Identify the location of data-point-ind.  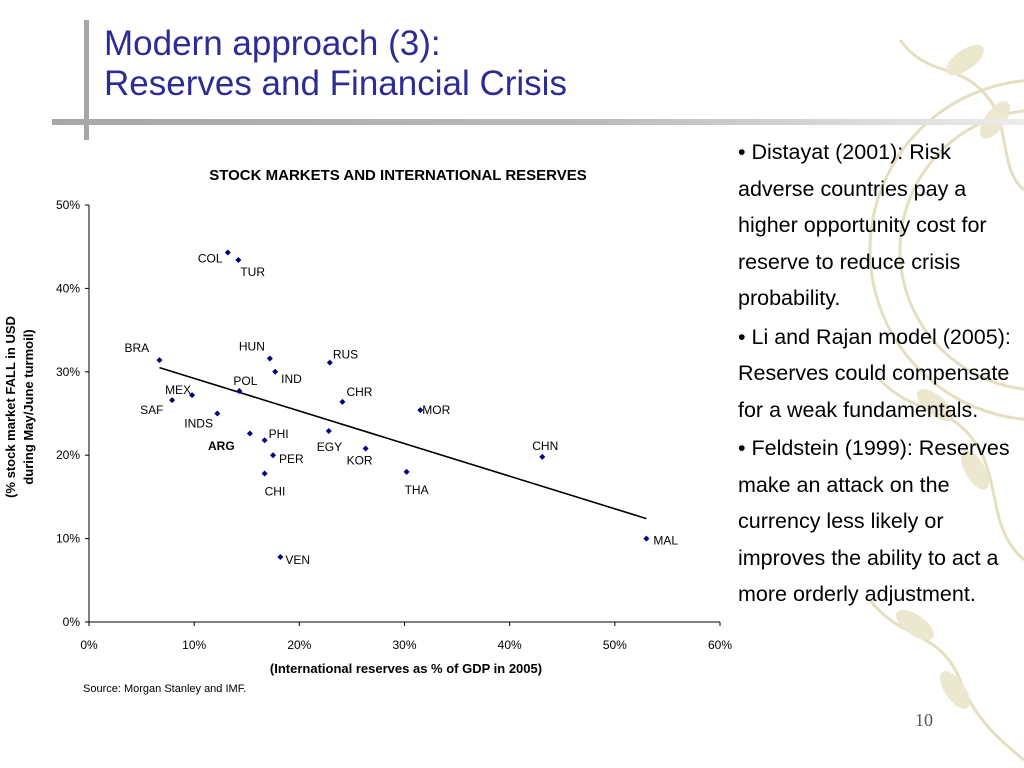
(275, 371).